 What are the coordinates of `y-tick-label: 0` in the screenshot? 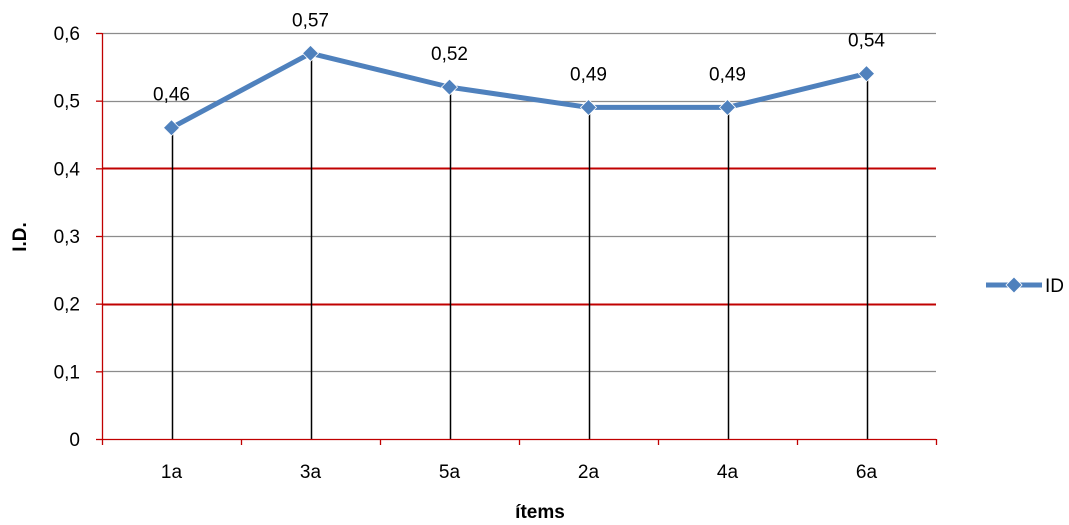 It's located at (74, 440).